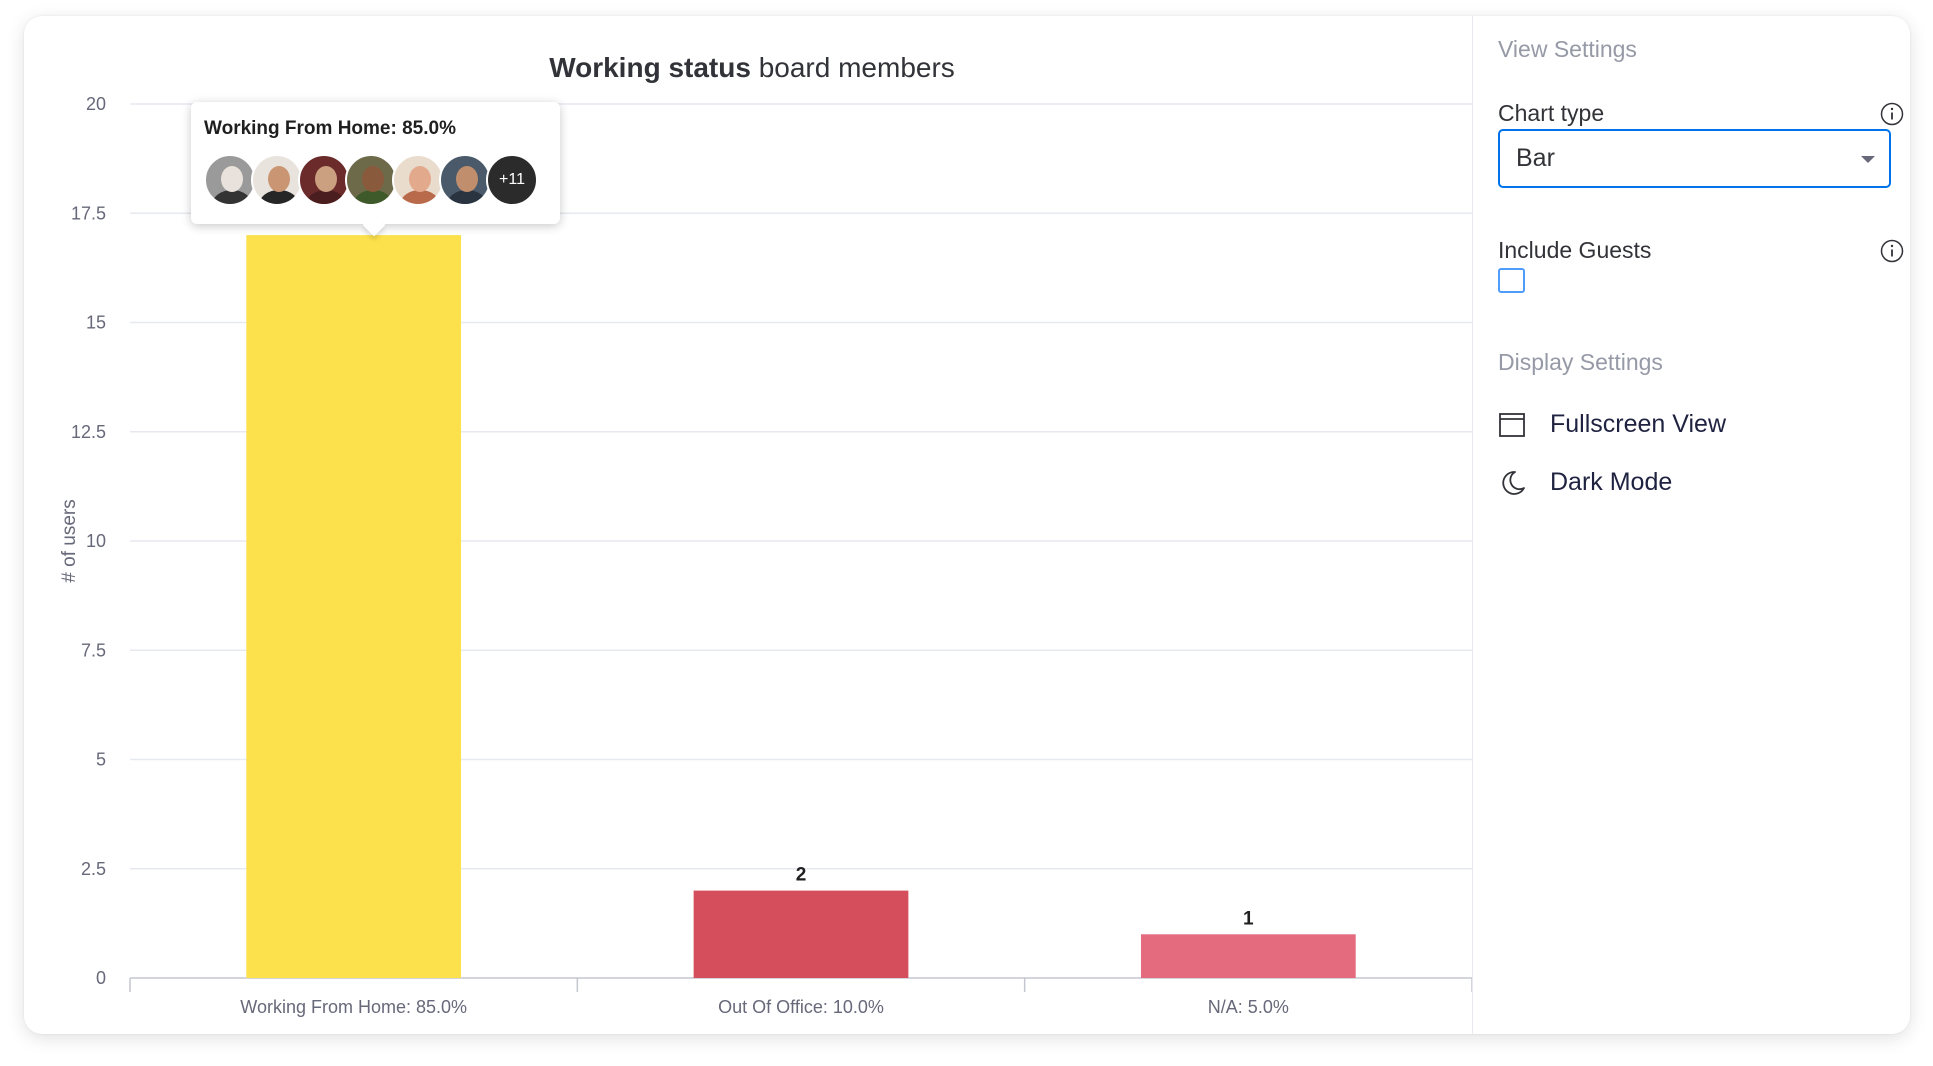 This screenshot has width=1933, height=1066. Describe the element at coordinates (88, 213) in the screenshot. I see `y-tick-label: 17.5` at that location.